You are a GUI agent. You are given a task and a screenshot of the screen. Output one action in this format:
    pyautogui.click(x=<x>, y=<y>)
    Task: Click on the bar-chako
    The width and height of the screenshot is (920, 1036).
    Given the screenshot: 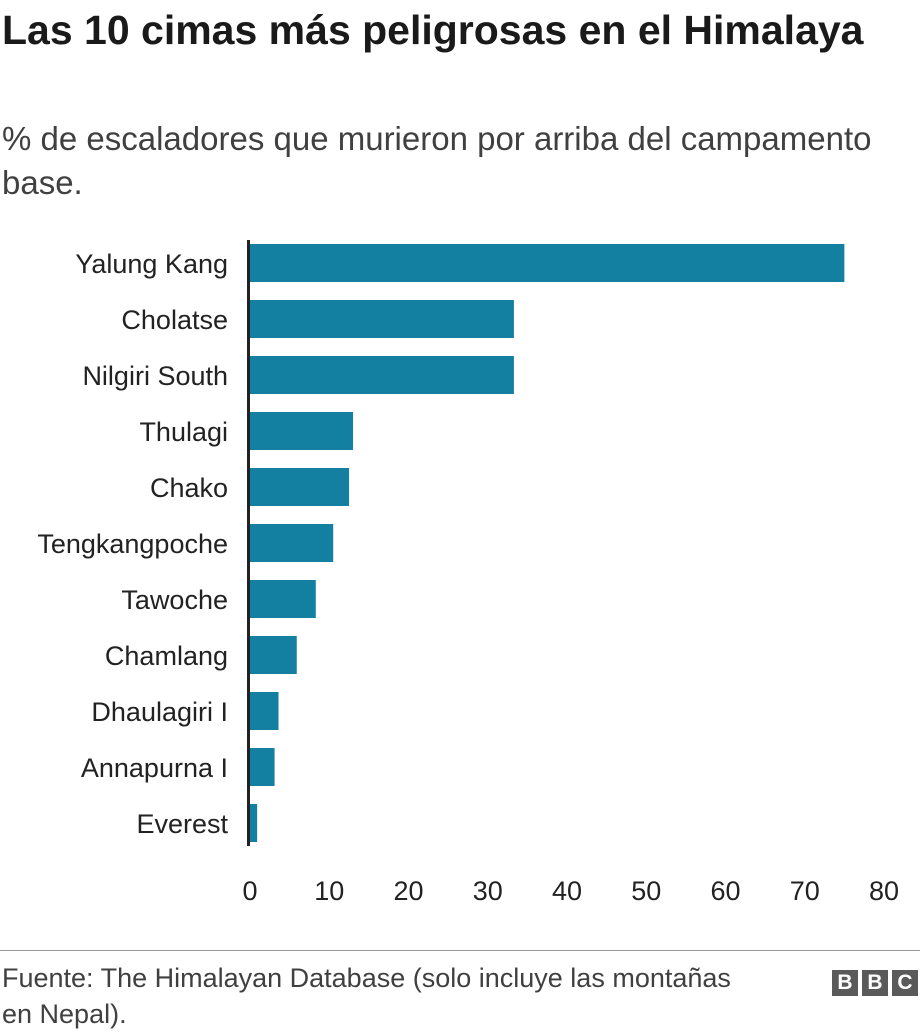 What is the action you would take?
    pyautogui.click(x=300, y=487)
    